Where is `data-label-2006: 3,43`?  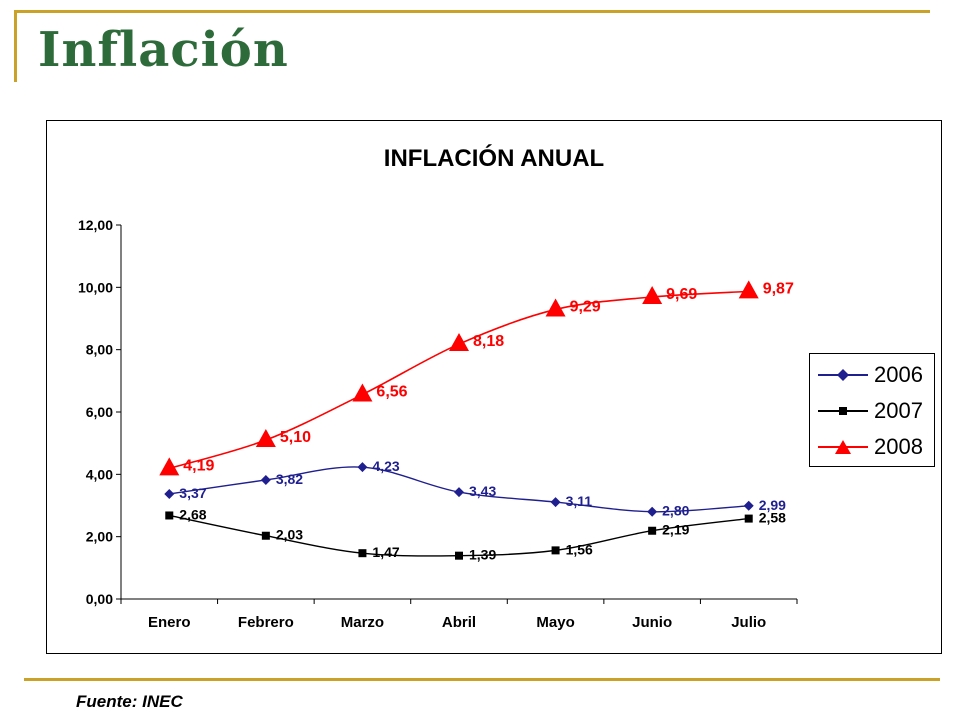 data-label-2006: 3,43 is located at coordinates (482, 491).